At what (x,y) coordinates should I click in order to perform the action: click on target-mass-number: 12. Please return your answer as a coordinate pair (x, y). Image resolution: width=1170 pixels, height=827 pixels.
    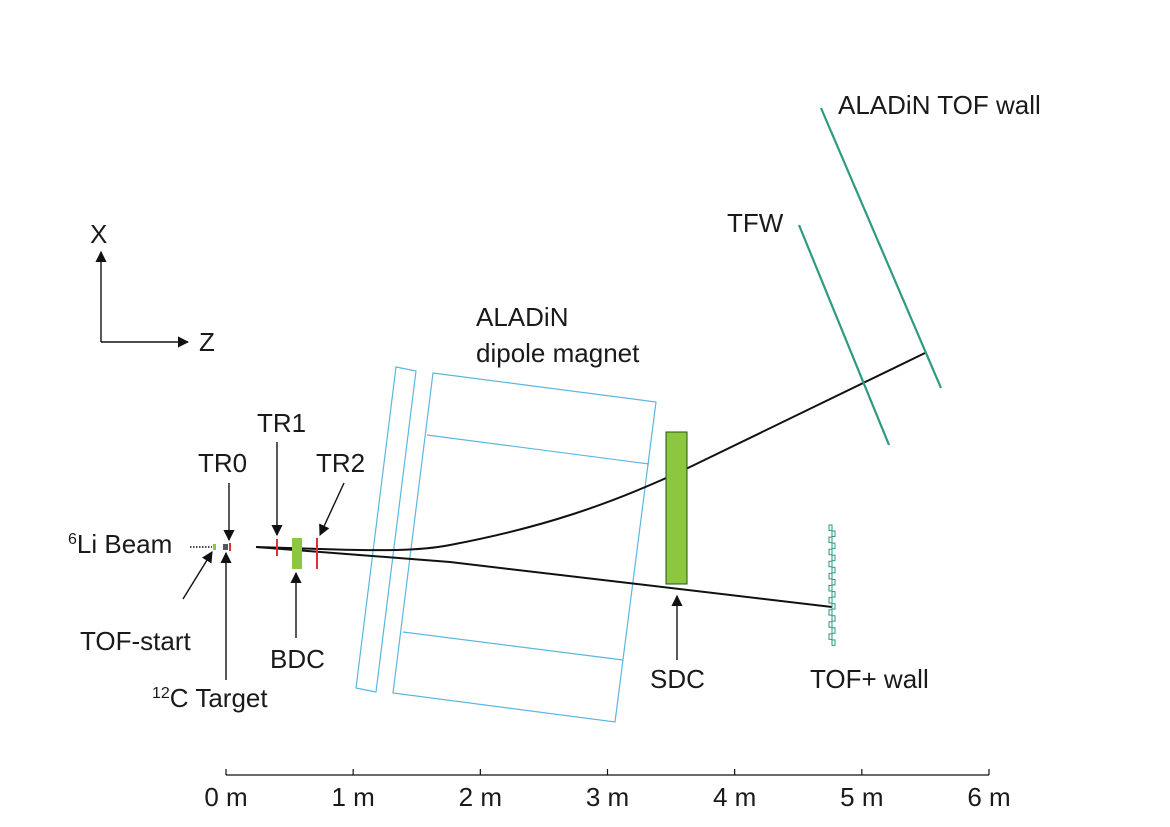
    Looking at the image, I should click on (161, 693).